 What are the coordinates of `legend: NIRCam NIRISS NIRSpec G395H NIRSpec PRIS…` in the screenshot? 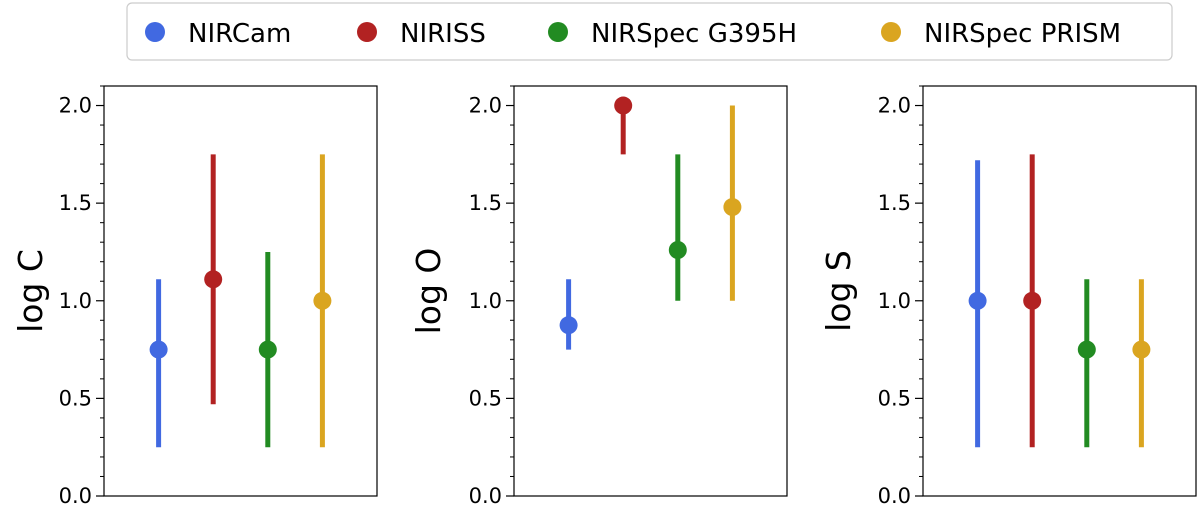 It's located at (649, 31).